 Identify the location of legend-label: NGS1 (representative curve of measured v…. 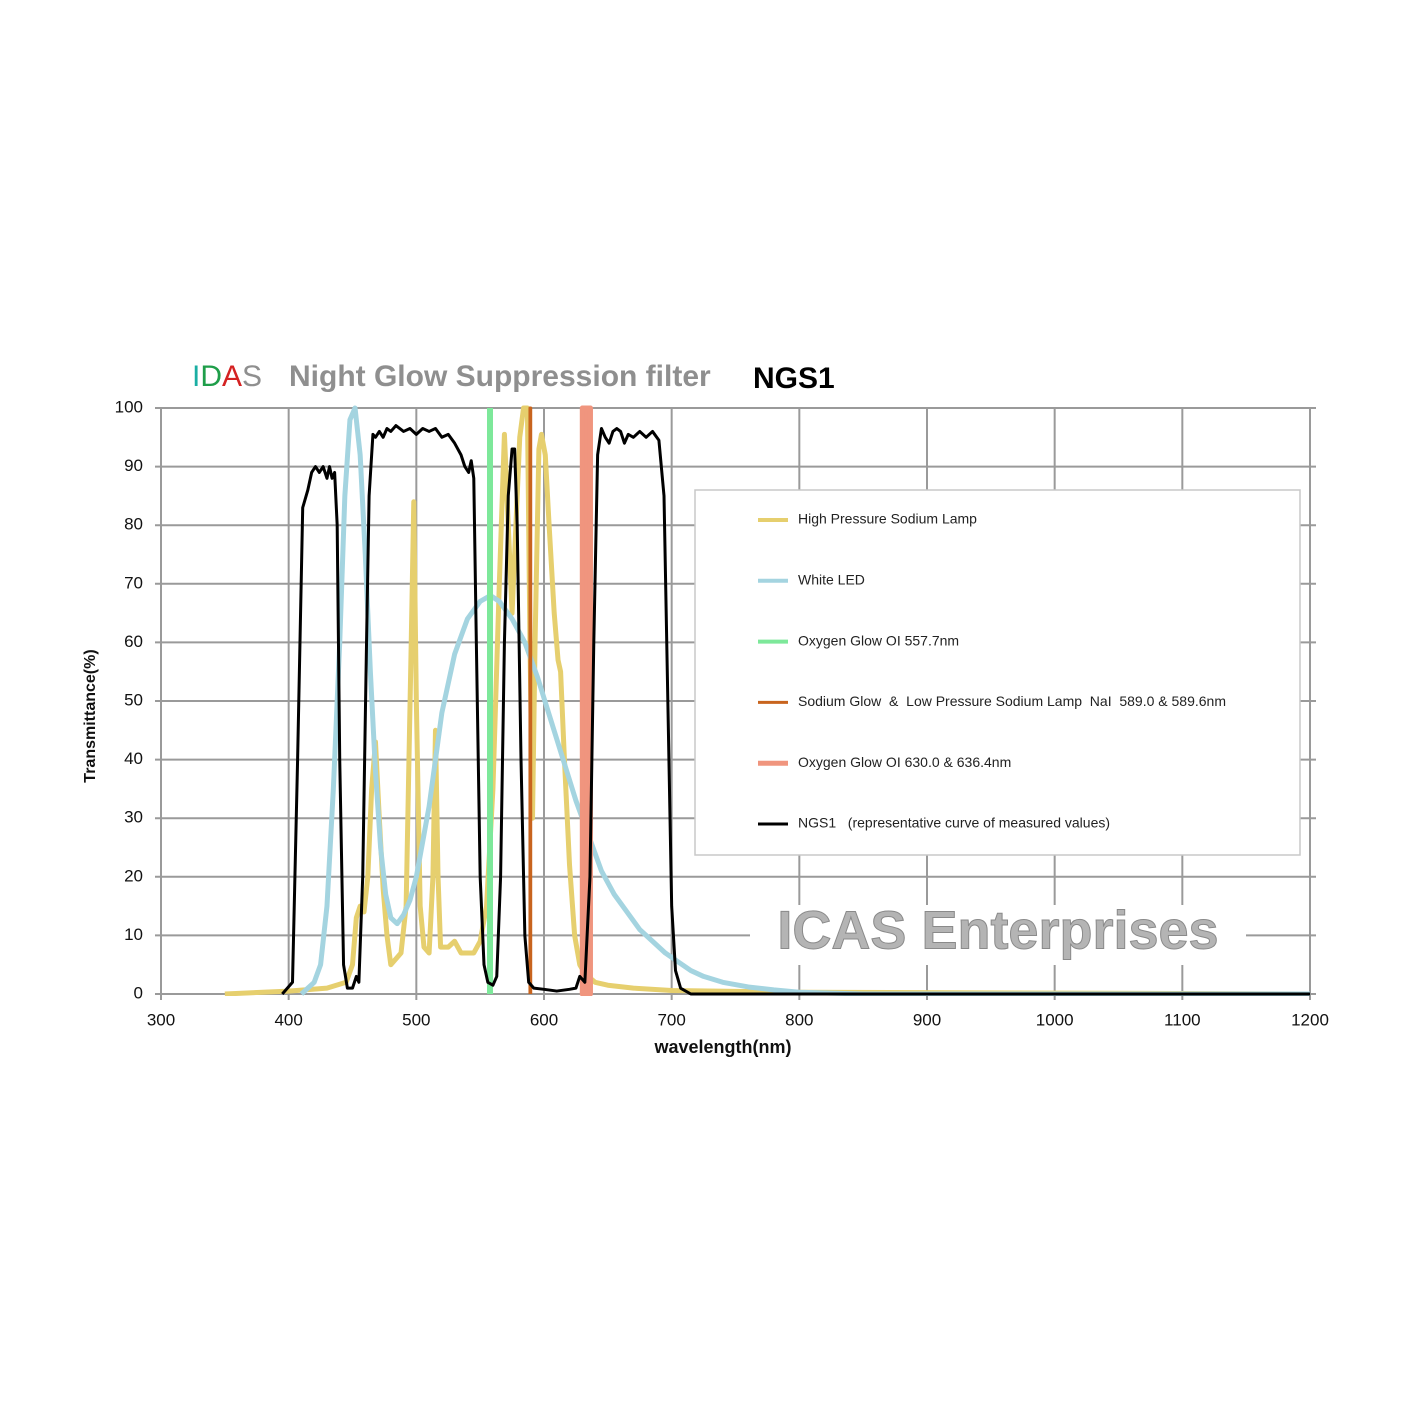
(954, 823).